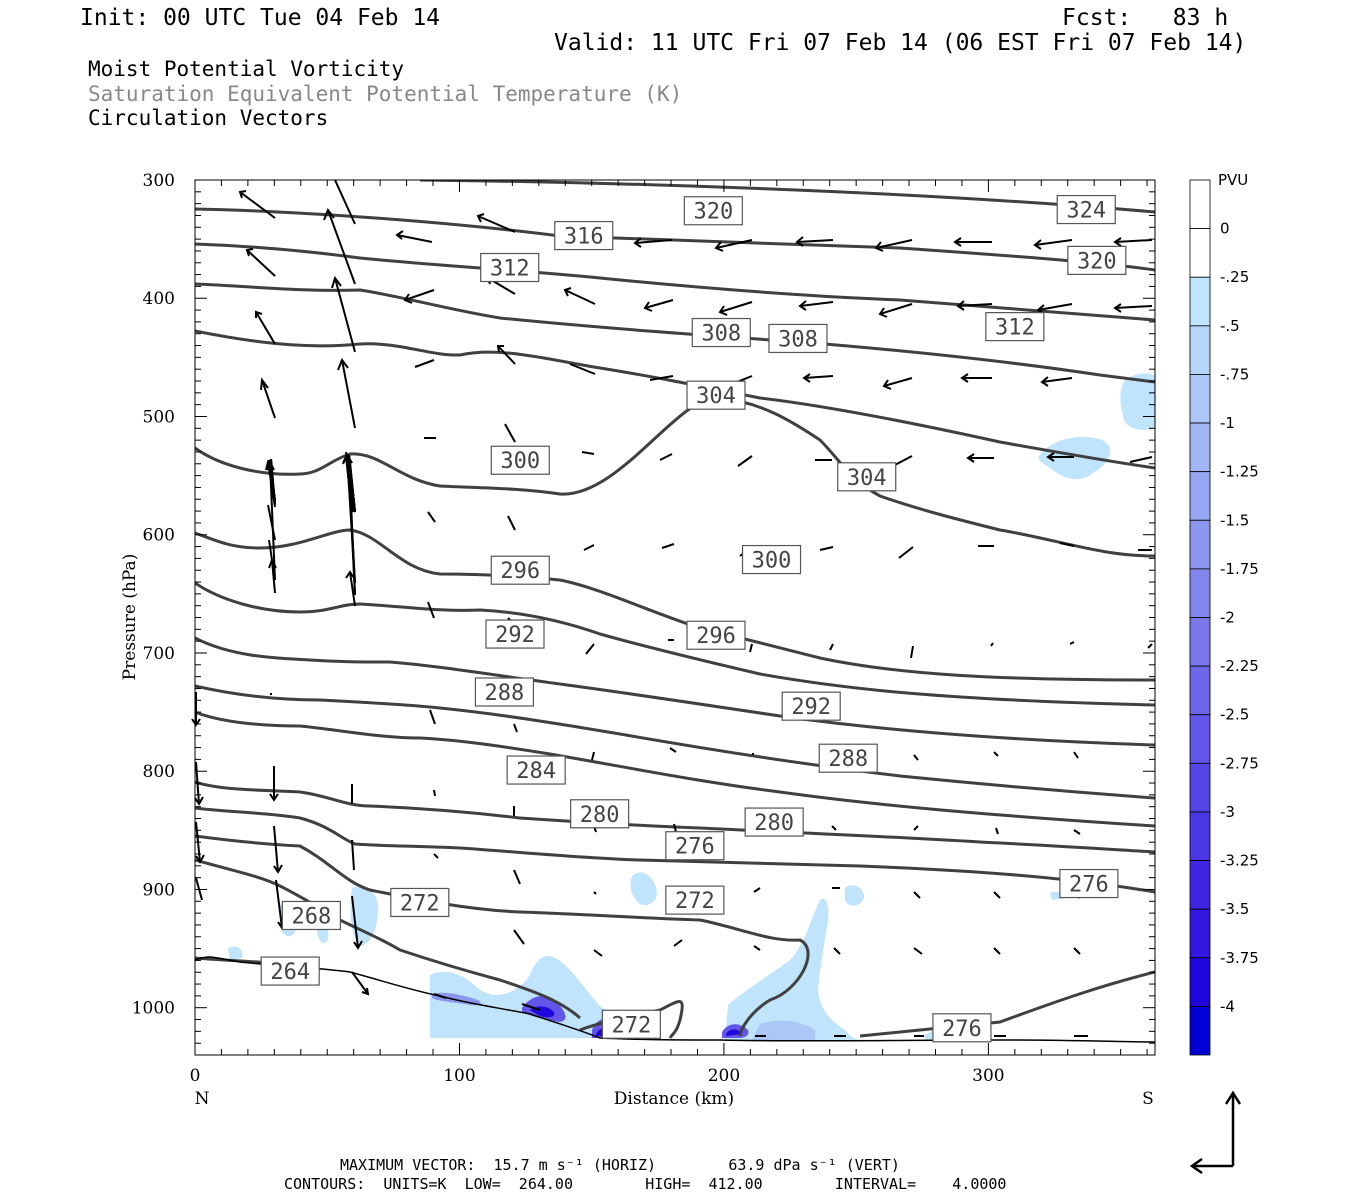 This screenshot has height=1200, width=1350. I want to click on colorbar-label: -4, so click(1227, 1006).